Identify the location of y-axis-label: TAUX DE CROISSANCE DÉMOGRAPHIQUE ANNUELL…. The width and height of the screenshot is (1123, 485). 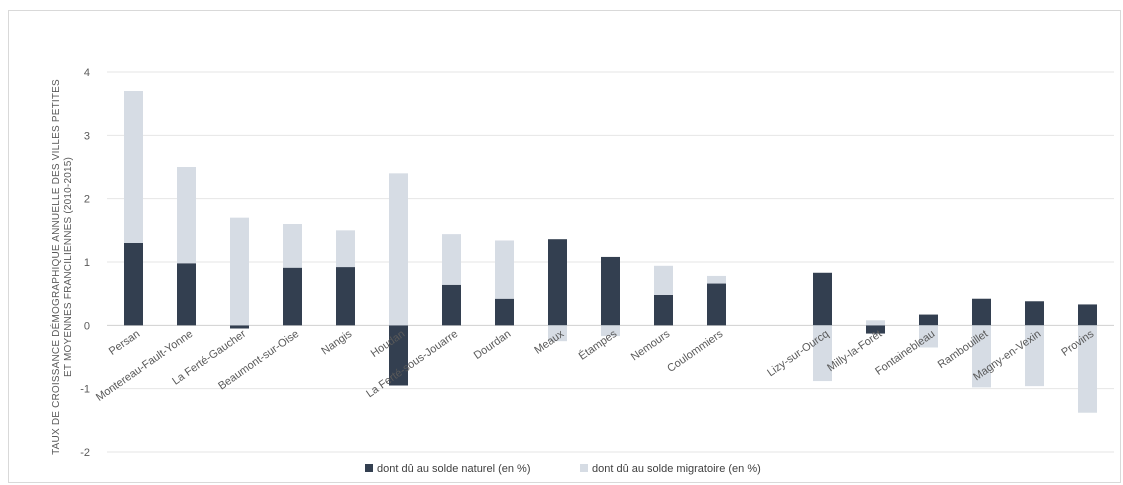
(61, 267).